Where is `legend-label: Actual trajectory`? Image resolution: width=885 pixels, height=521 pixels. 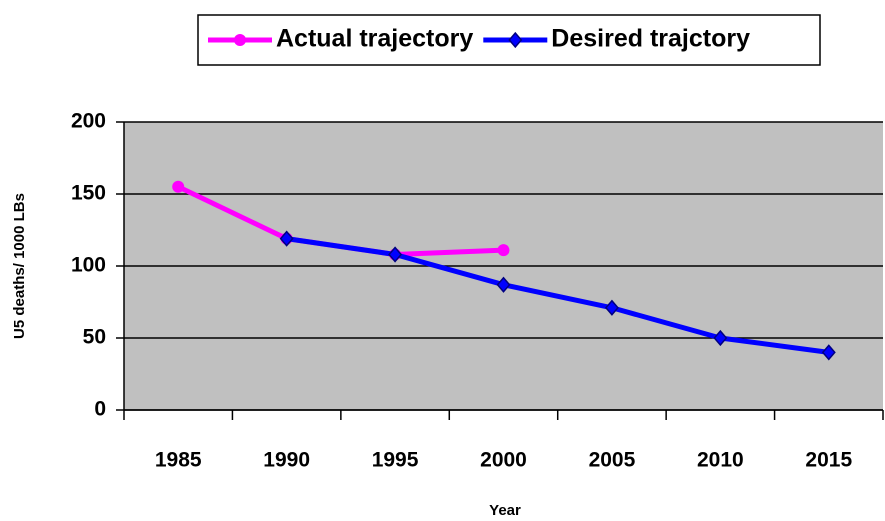 legend-label: Actual trajectory is located at coordinates (374, 39).